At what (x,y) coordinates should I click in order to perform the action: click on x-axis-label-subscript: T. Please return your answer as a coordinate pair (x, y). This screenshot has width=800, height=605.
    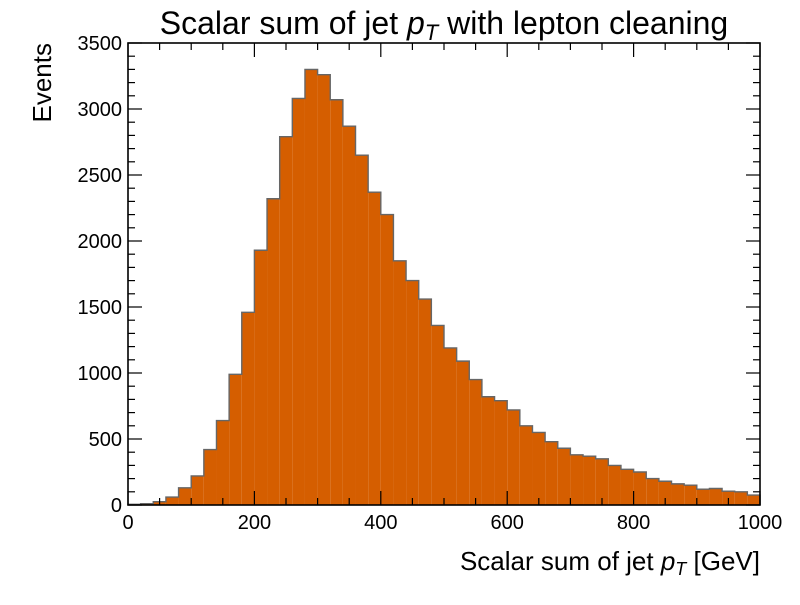
    Looking at the image, I should click on (681, 569).